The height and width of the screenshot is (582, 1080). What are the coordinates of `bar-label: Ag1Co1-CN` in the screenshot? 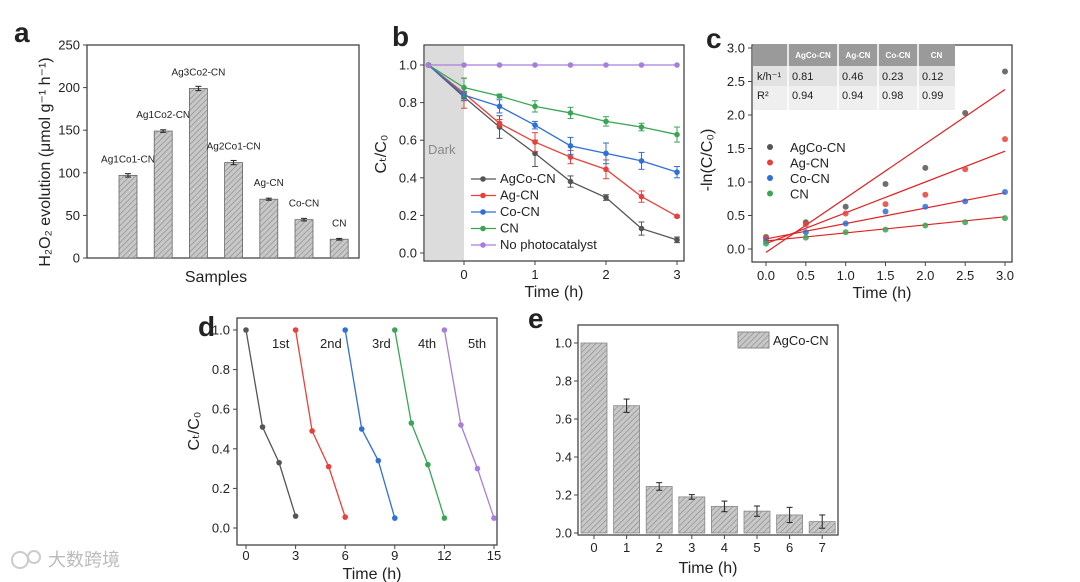 It's located at (128, 159).